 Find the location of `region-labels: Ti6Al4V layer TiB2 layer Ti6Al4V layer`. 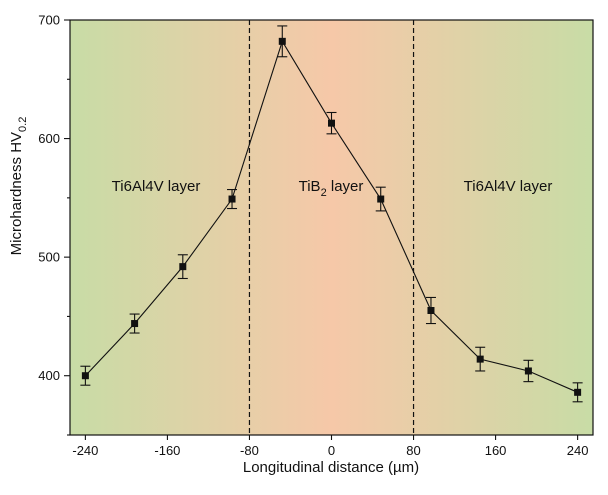

region-labels: Ti6Al4V layer TiB2 layer Ti6Al4V layer is located at coordinates (332, 188).